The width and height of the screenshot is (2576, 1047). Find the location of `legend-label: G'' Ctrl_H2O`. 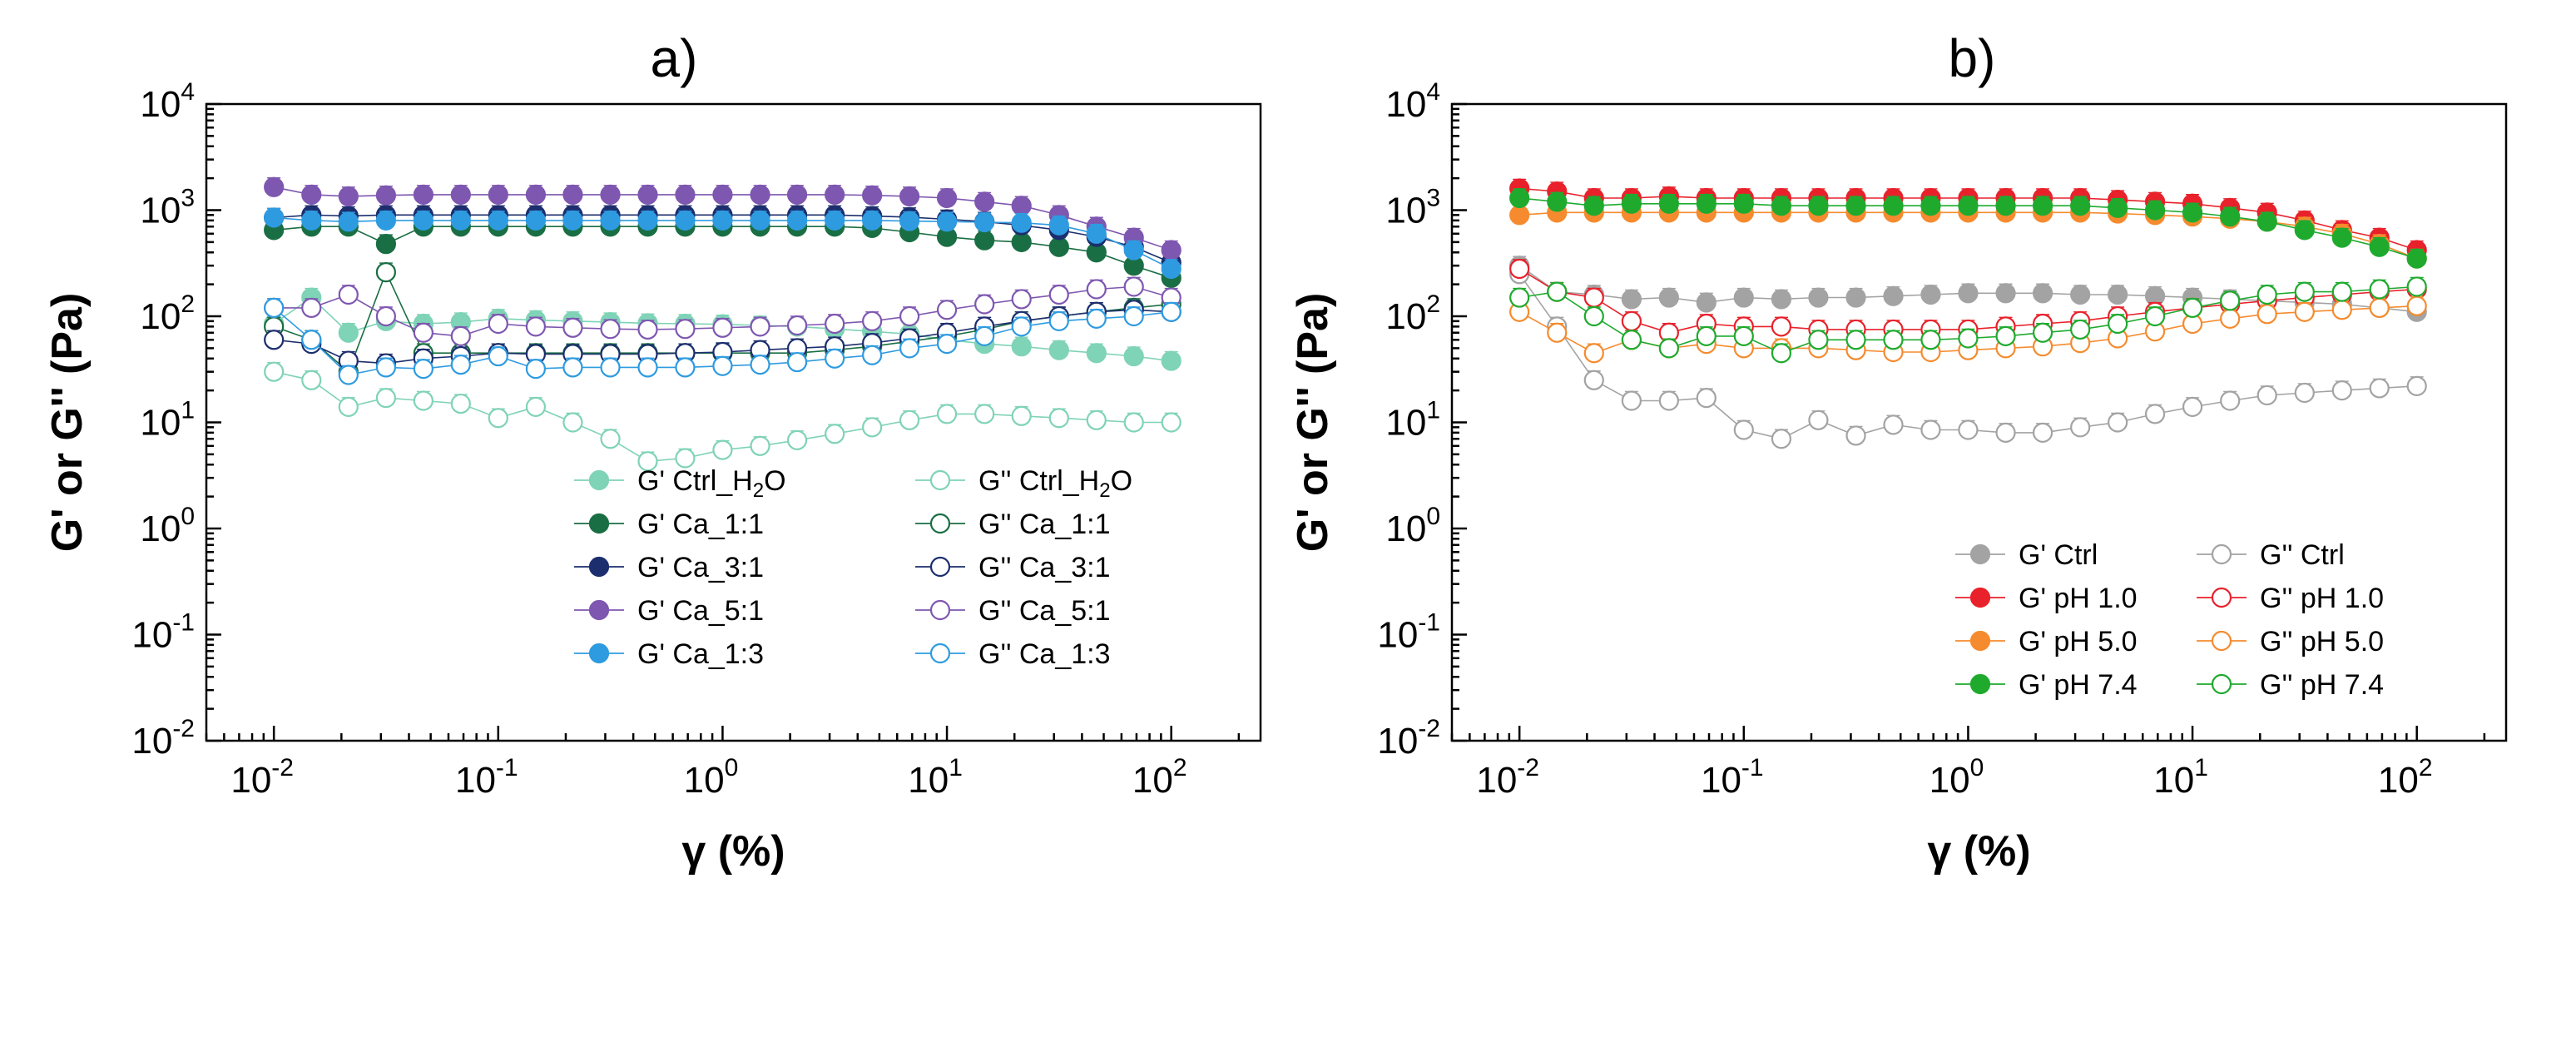

legend-label: G'' Ctrl_H2O is located at coordinates (1055, 483).